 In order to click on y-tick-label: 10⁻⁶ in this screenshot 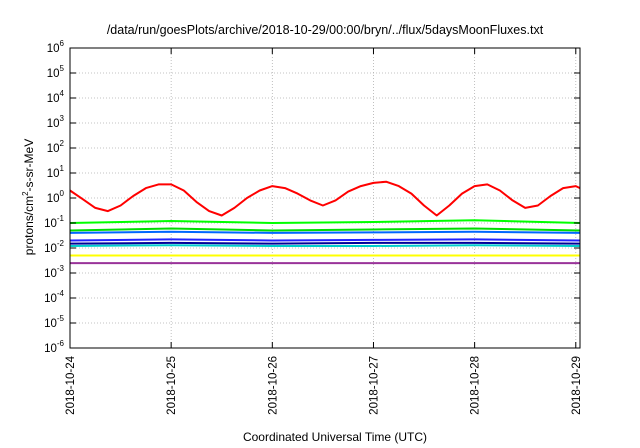, I will do `click(54, 347)`.